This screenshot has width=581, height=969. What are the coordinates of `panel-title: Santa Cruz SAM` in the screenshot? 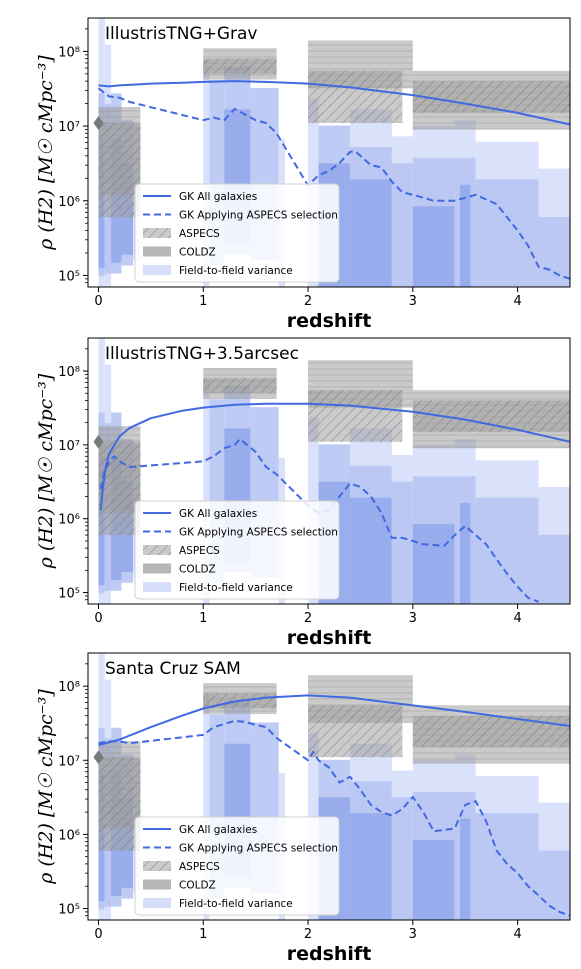 It's located at (173, 669).